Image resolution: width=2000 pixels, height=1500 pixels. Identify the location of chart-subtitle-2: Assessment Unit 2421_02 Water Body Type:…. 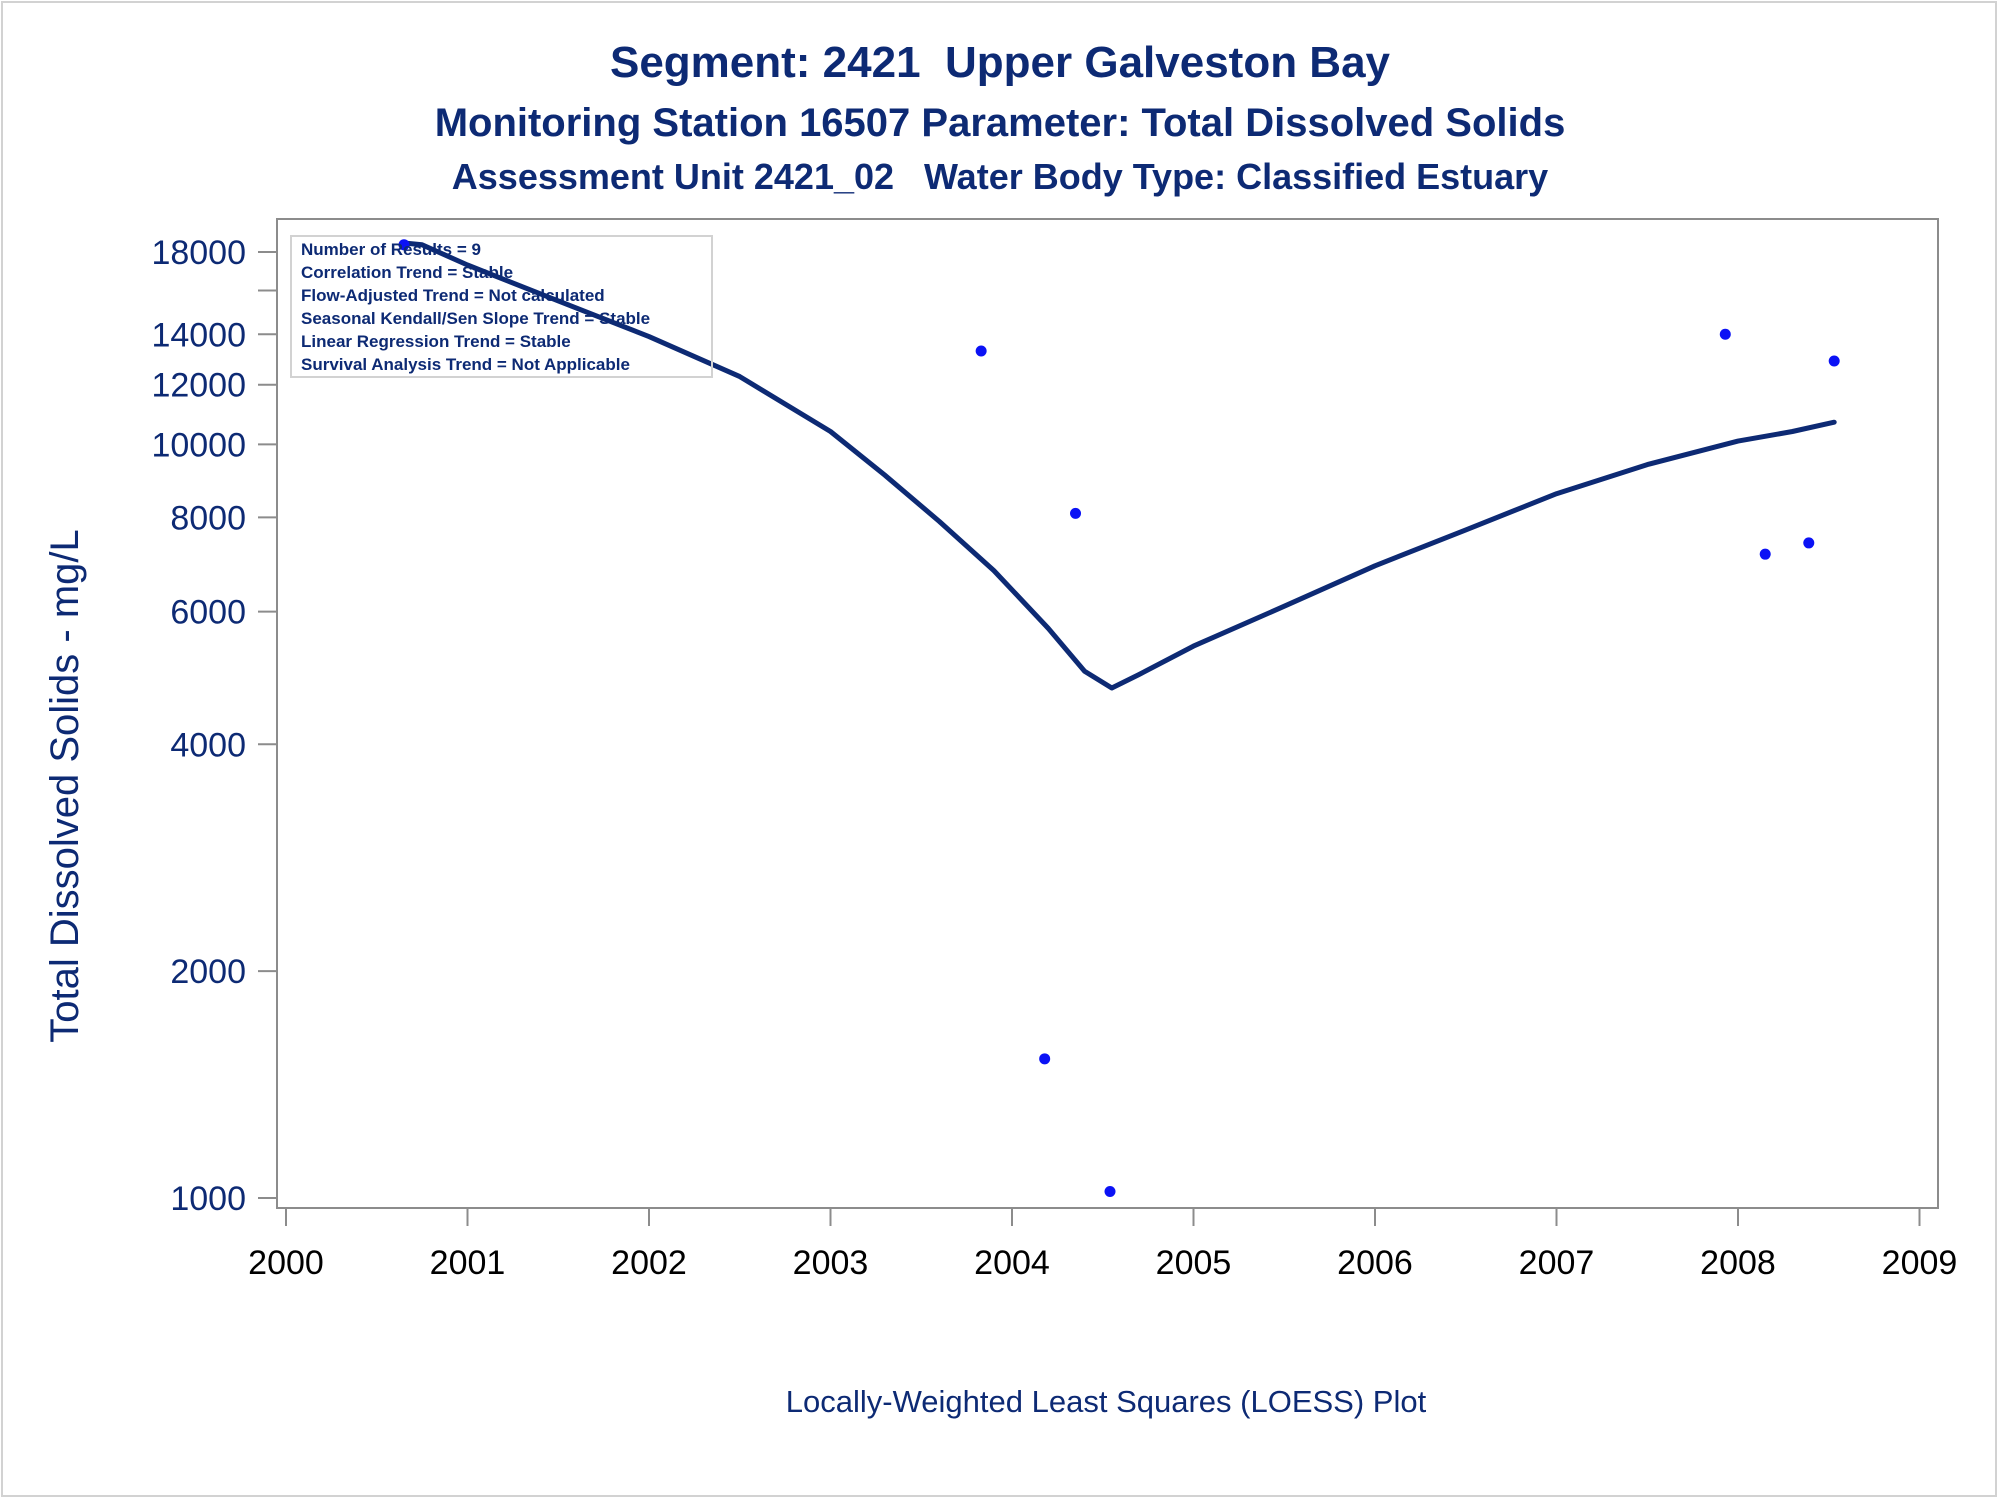
(1000, 176).